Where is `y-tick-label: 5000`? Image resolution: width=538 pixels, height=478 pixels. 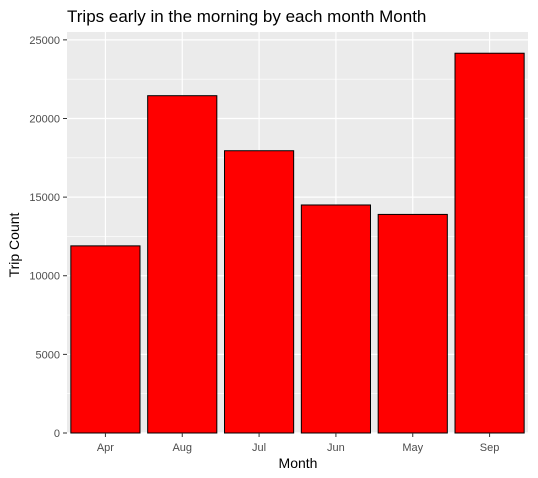 y-tick-label: 5000 is located at coordinates (48, 355).